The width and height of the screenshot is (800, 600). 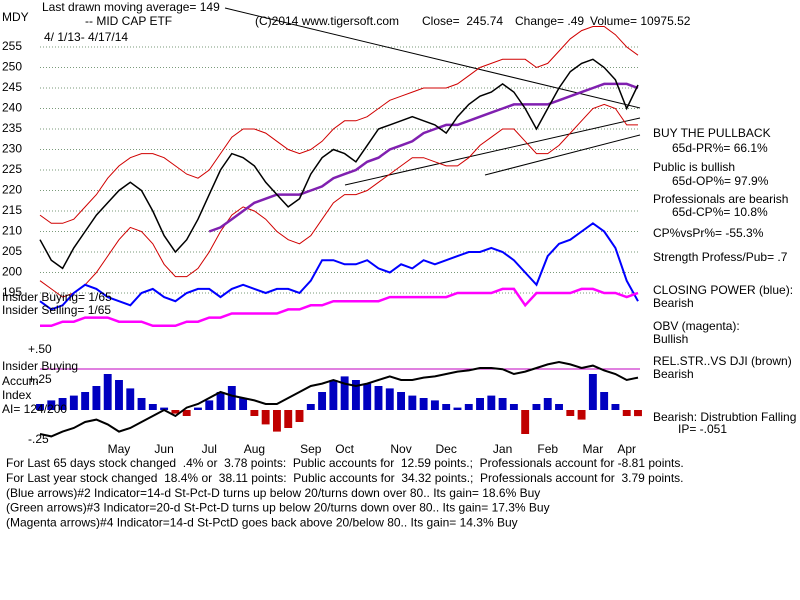 I want to click on y-tick-label: 250, so click(x=12, y=67).